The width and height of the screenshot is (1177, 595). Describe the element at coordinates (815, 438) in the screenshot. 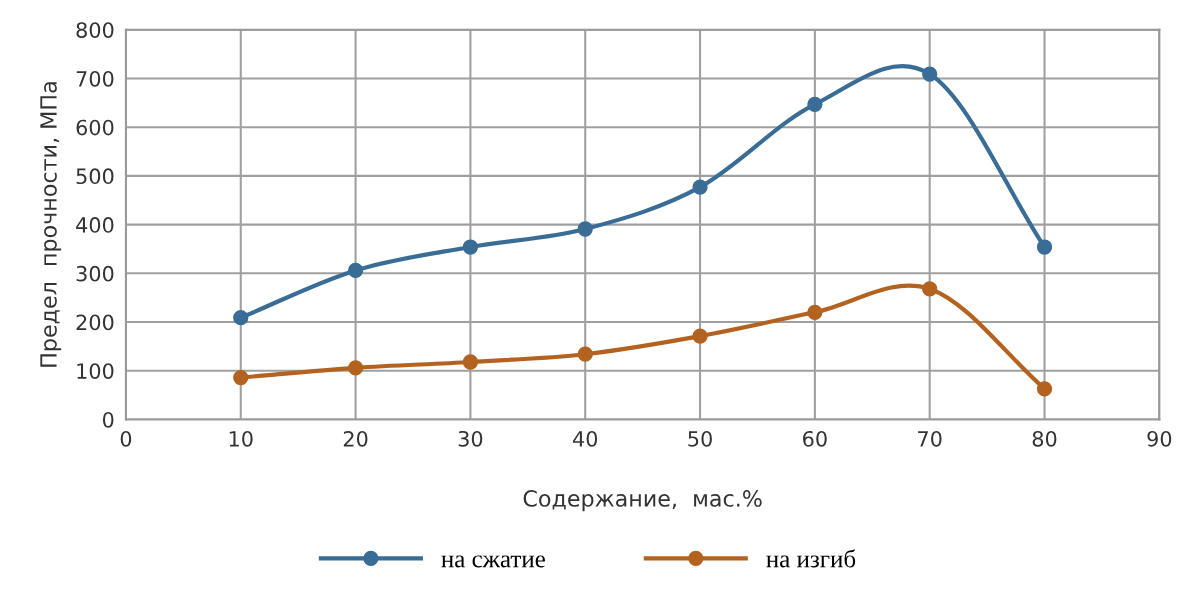

I see `x-tick-label: 60` at that location.